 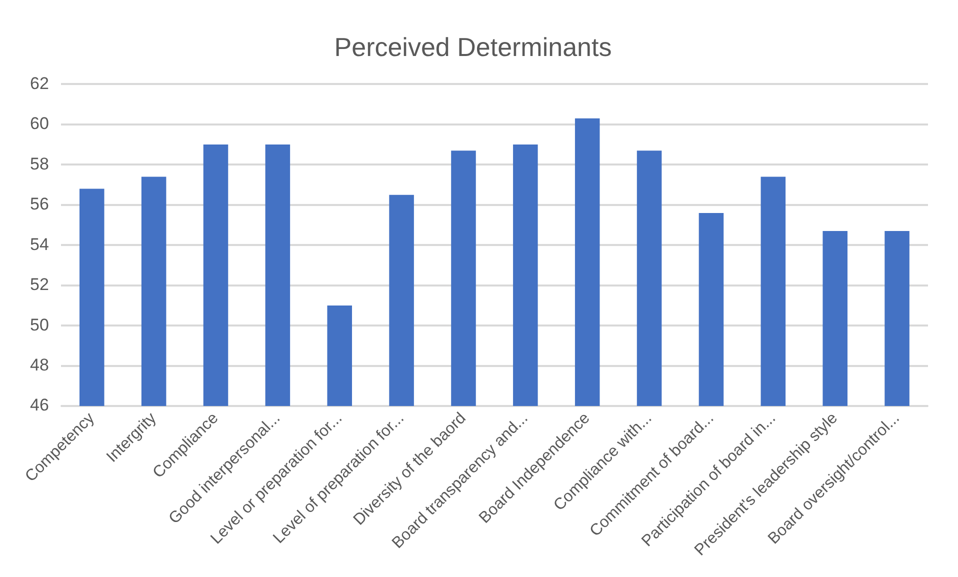 What do you see at coordinates (39, 204) in the screenshot?
I see `y-tick-label: 56` at bounding box center [39, 204].